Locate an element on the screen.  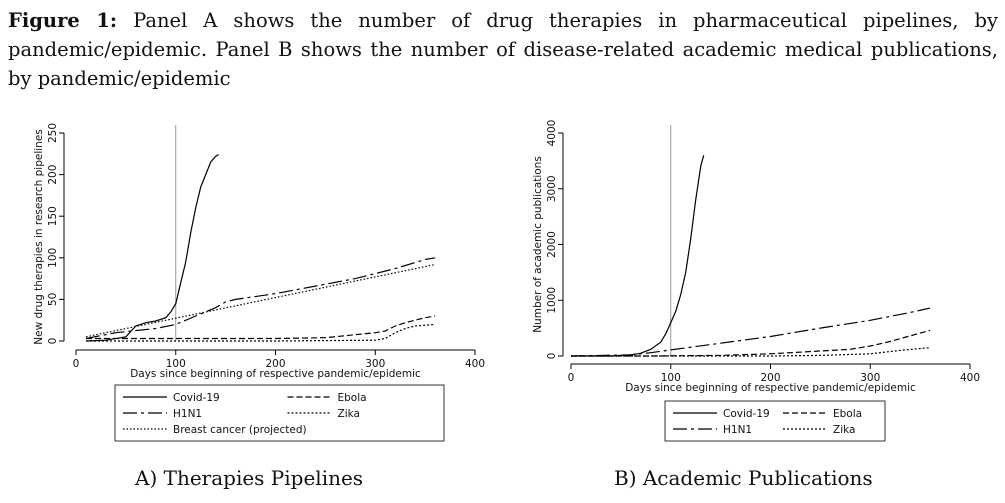
y-axis-title: New drug therapies in research pipelines is located at coordinates (39, 237).